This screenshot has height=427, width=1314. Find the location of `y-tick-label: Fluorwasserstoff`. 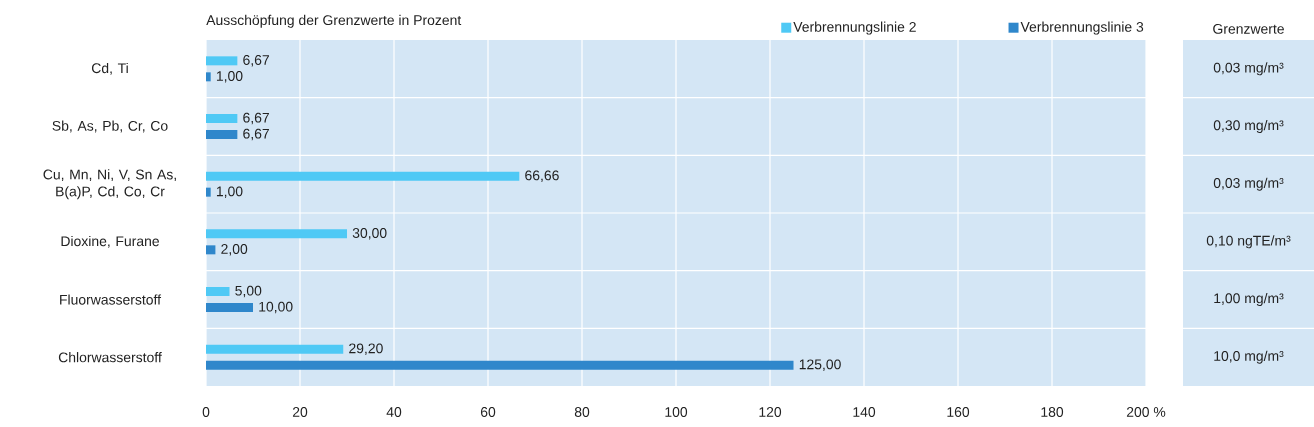

y-tick-label: Fluorwasserstoff is located at coordinates (111, 299).